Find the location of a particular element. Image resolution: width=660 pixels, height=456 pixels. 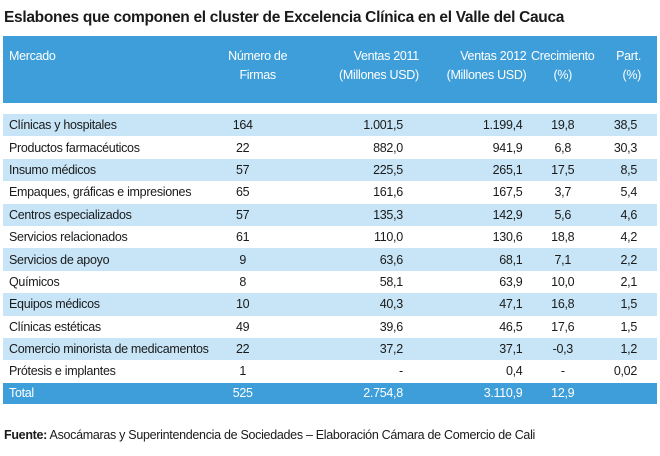

cell-v2012: 0,4 is located at coordinates (514, 371).